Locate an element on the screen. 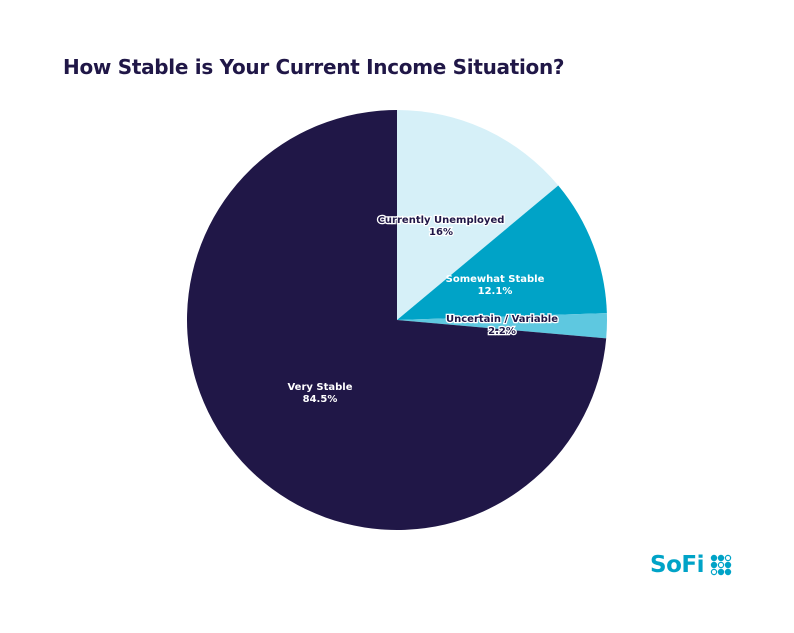 The height and width of the screenshot is (633, 794). label-somewhat-stable: Somewhat Stable 12.1% is located at coordinates (495, 285).